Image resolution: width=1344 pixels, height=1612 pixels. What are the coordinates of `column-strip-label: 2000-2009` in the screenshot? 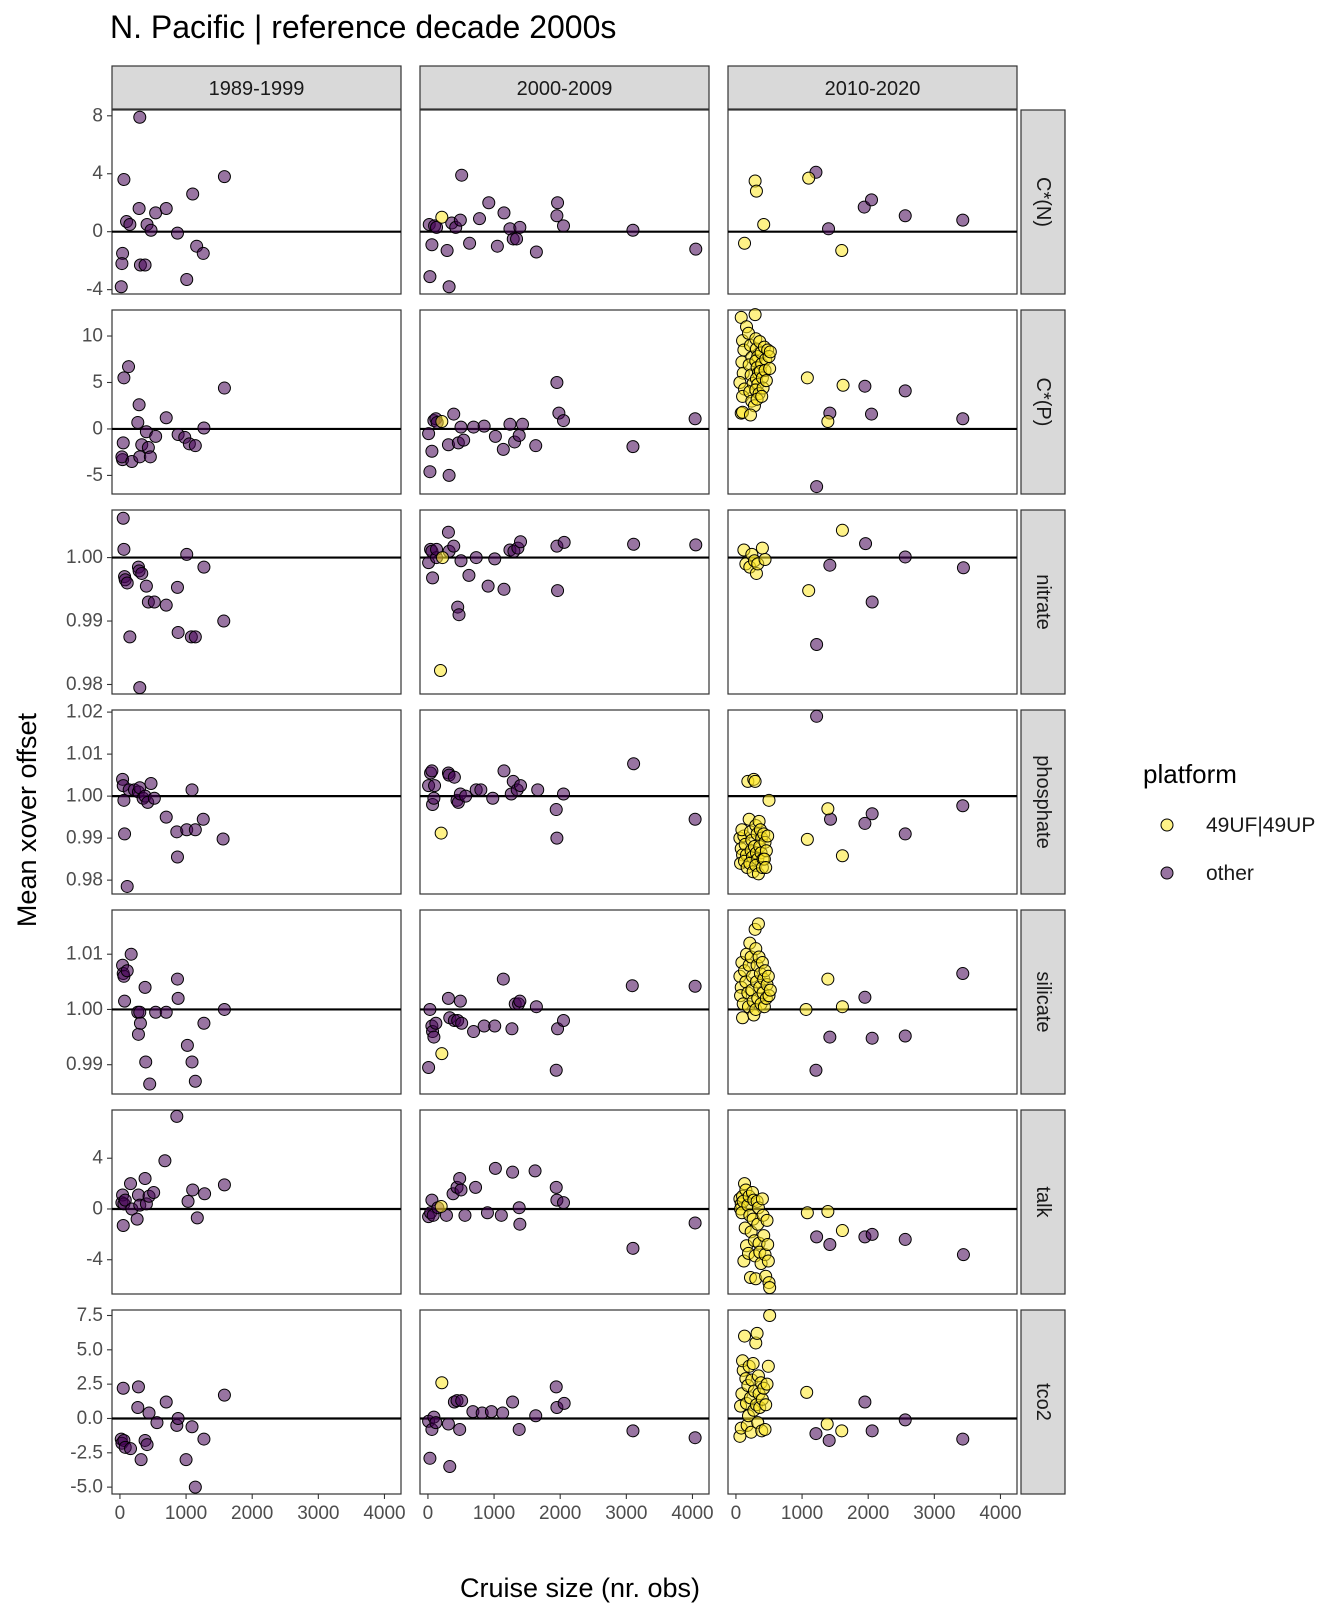 It's located at (565, 89).